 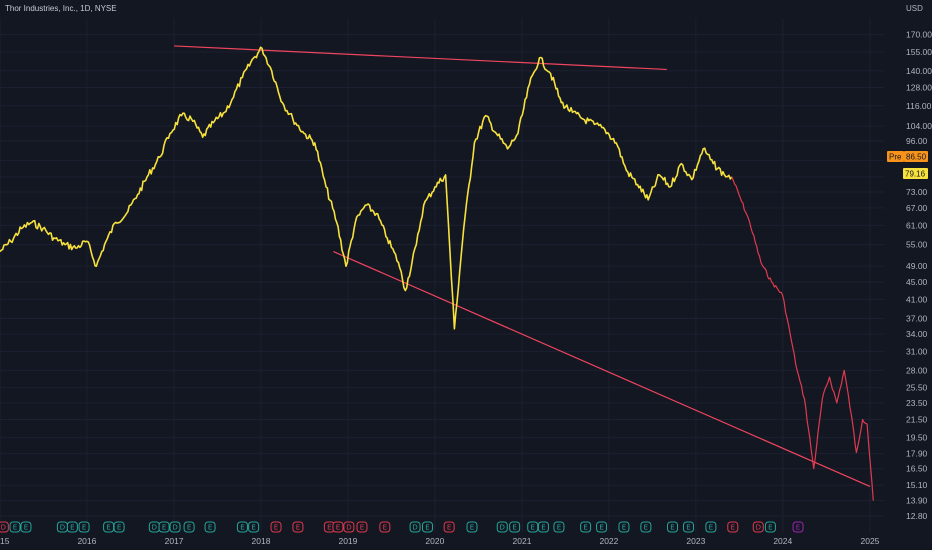 What do you see at coordinates (347, 541) in the screenshot?
I see `x-tick-label: 2019` at bounding box center [347, 541].